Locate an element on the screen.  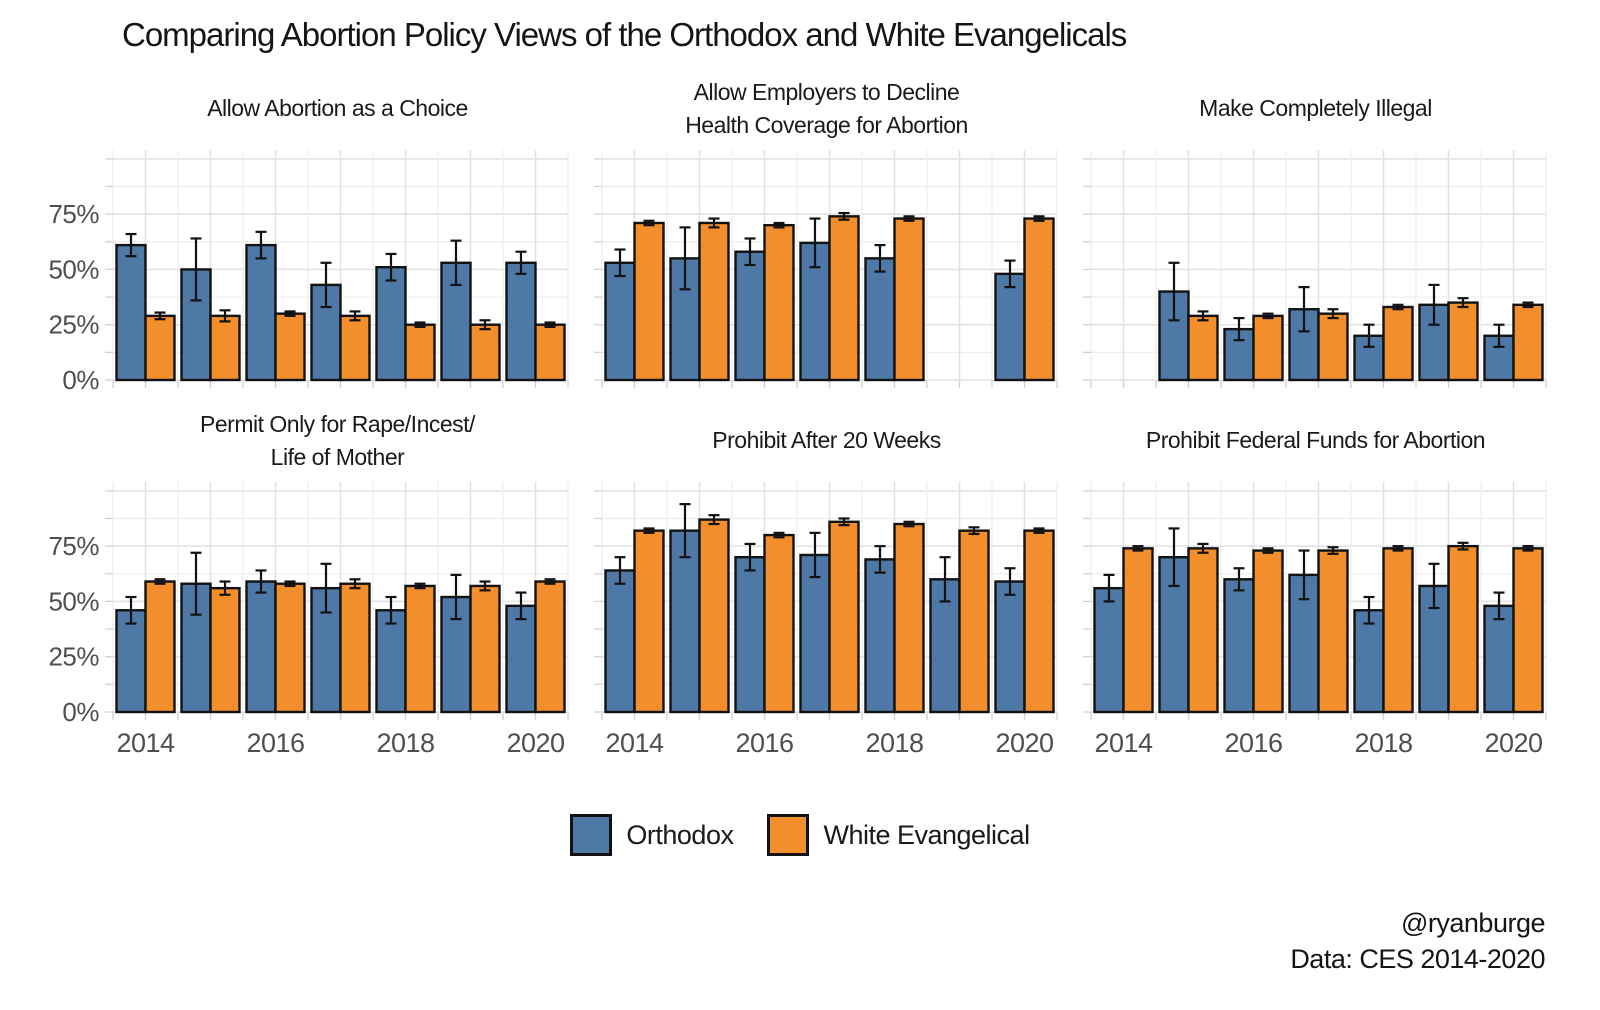
legend-item-orthodox: Orthodox is located at coordinates (652, 835).